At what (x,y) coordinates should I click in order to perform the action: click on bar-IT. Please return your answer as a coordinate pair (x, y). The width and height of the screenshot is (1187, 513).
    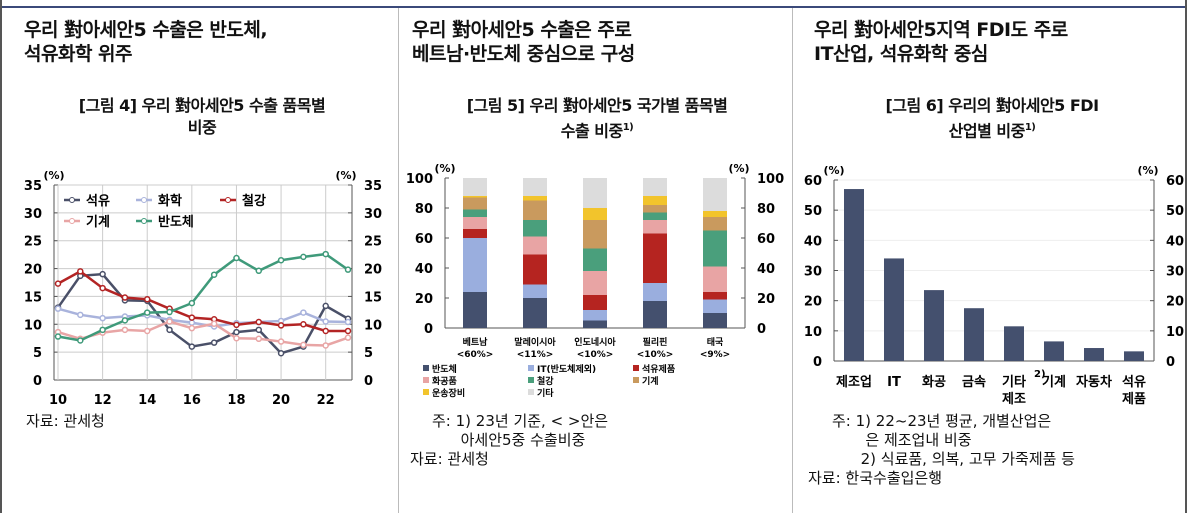
    Looking at the image, I should click on (894, 309).